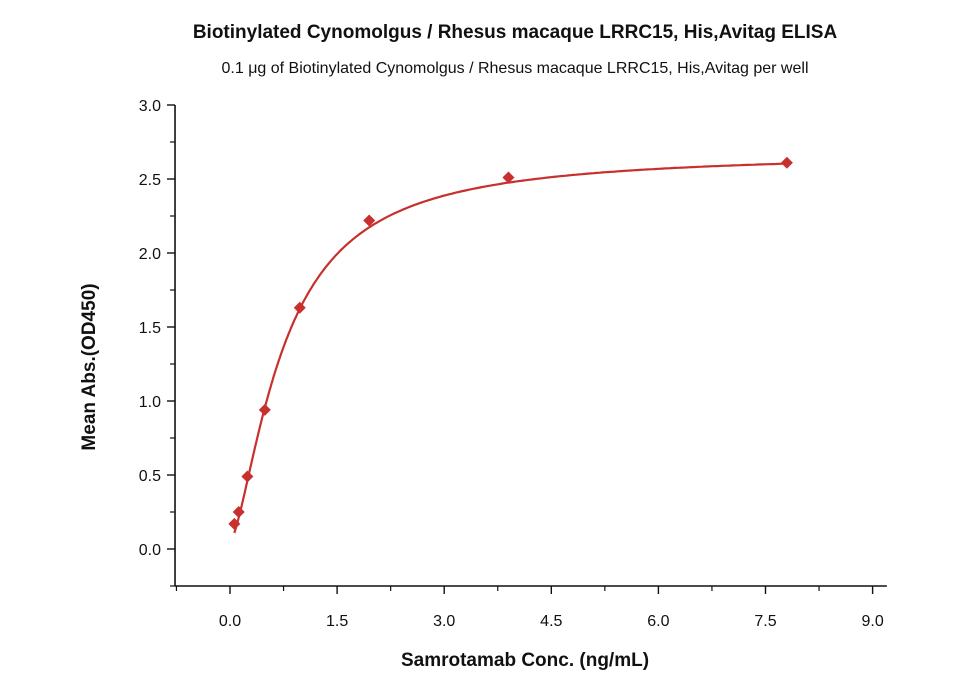 Image resolution: width=959 pixels, height=685 pixels. Describe the element at coordinates (525, 660) in the screenshot. I see `x-axis-label: Samrotamab Conc. (ng/mL)` at that location.